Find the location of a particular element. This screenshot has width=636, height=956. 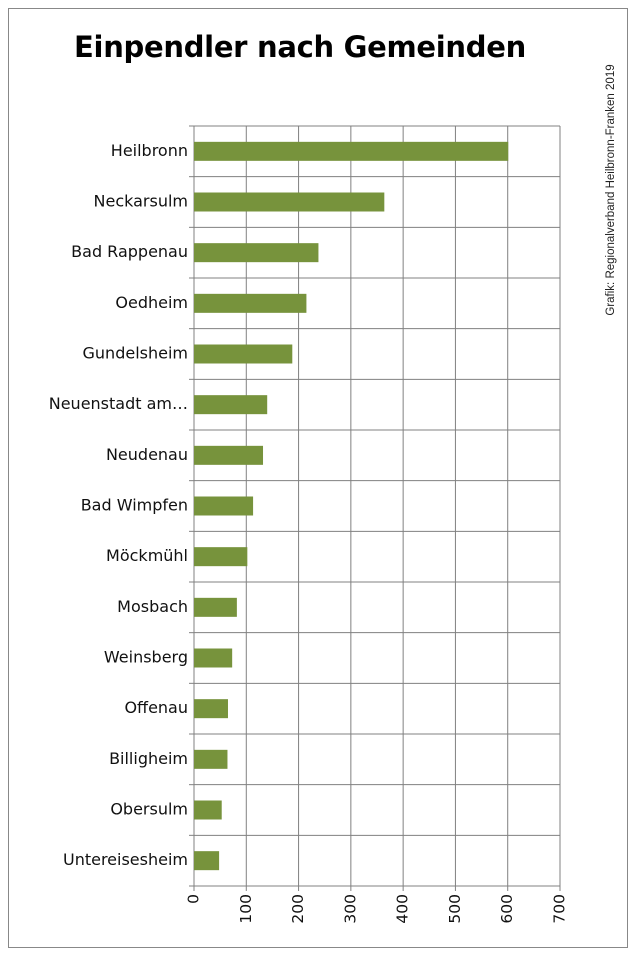

x-tick-labels: 0 100 200 300 400 500 600 700 is located at coordinates (377, 909).